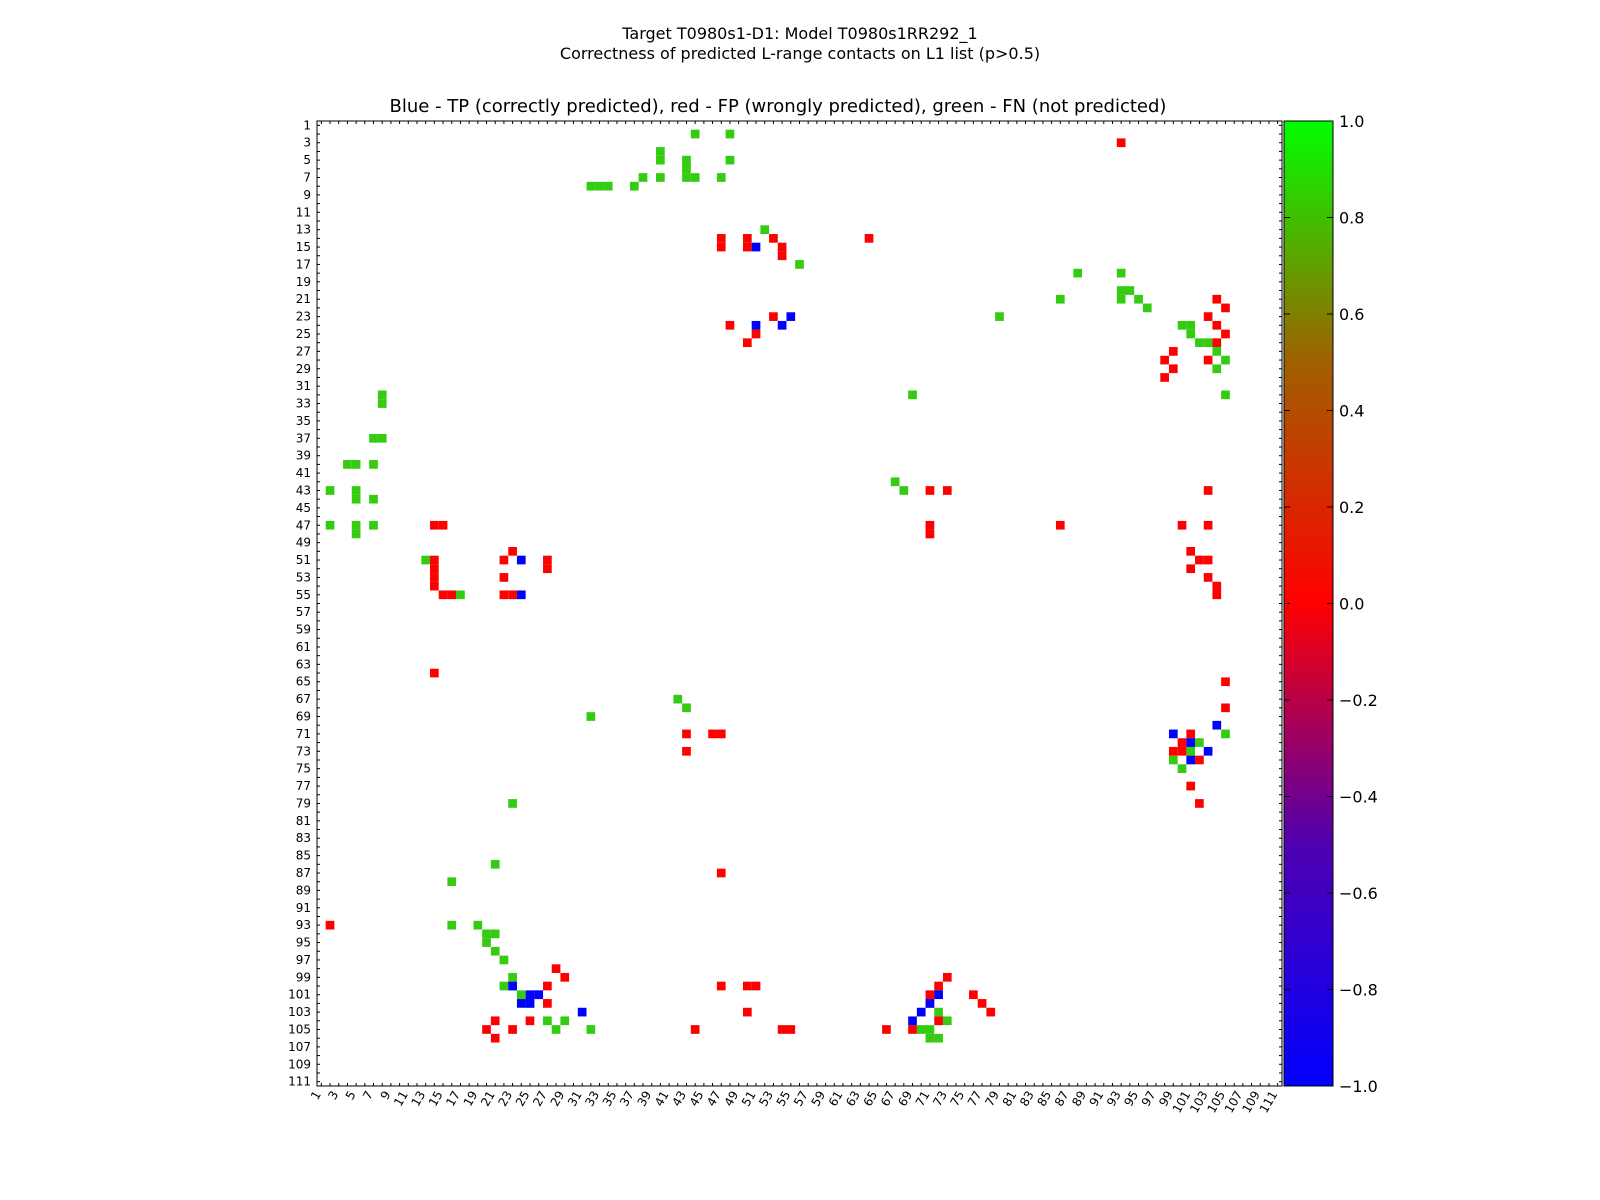 The image size is (1600, 1200). What do you see at coordinates (923, 1099) in the screenshot?
I see `x-tick-label: 71` at bounding box center [923, 1099].